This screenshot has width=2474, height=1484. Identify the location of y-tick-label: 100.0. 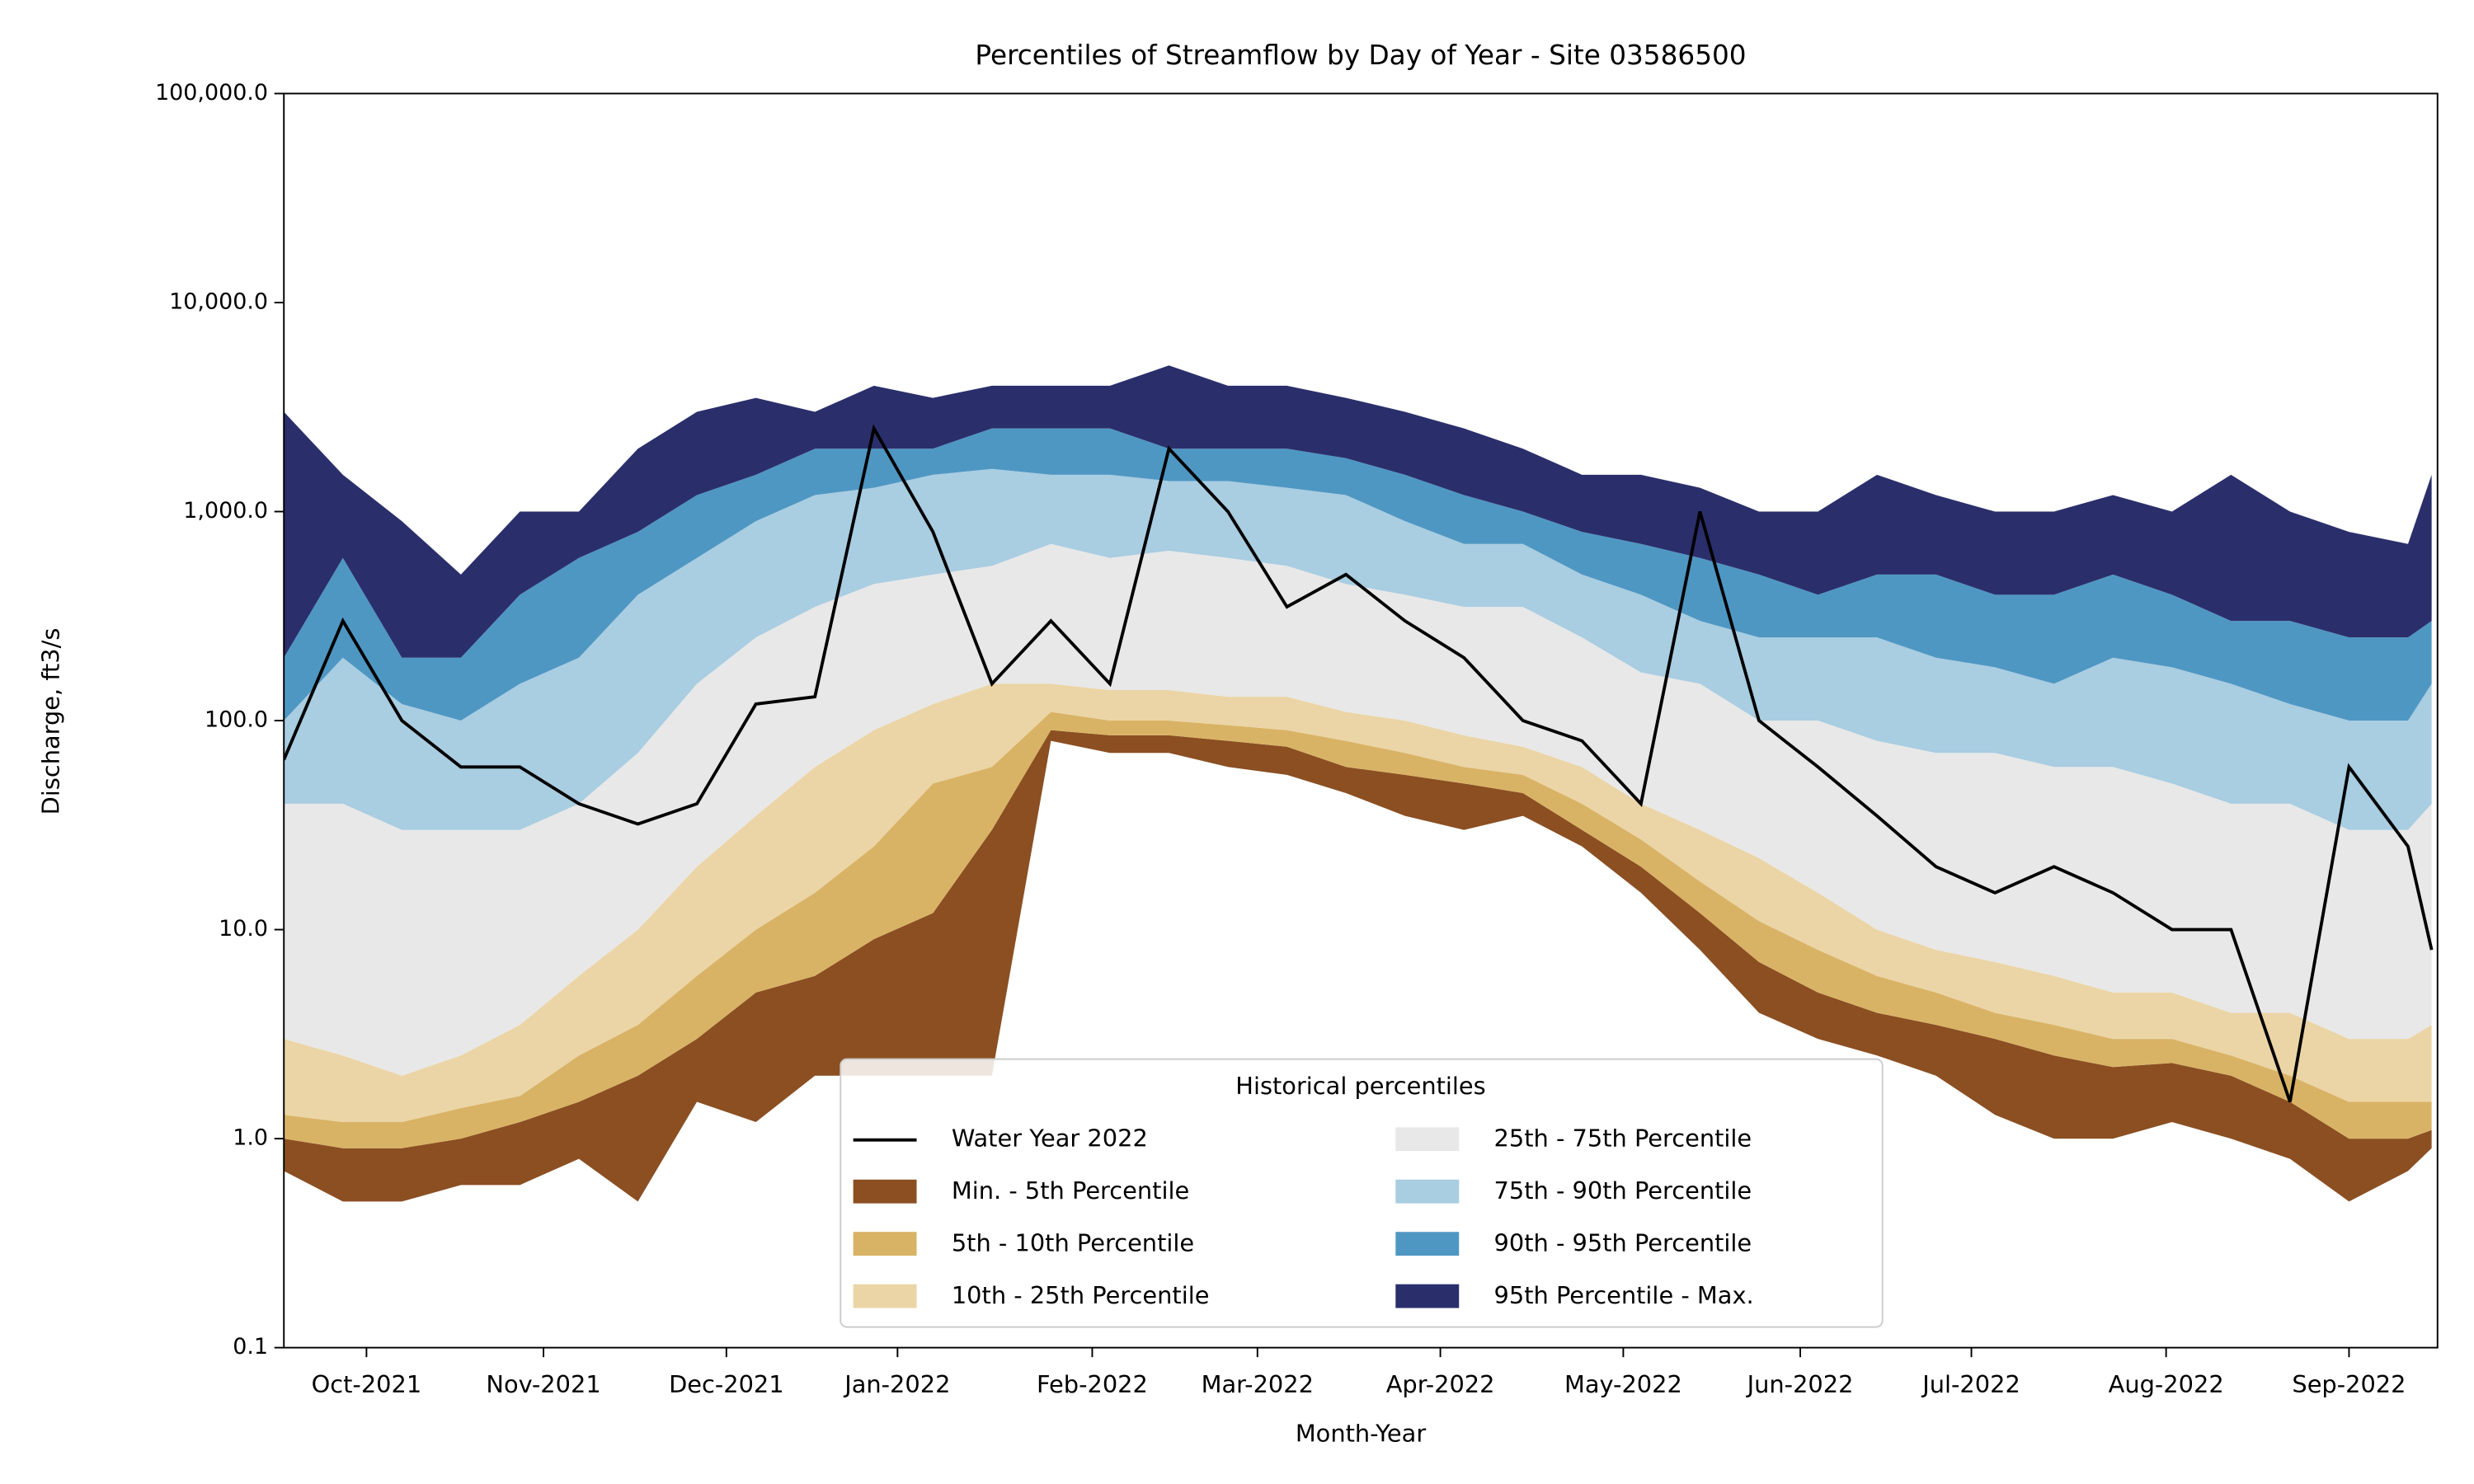
(236, 720).